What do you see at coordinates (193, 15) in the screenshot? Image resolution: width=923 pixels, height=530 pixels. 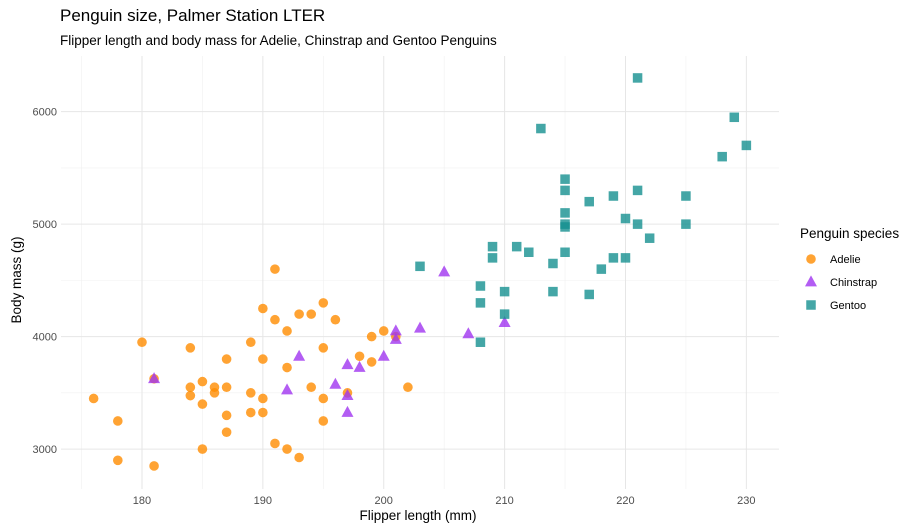 I see `chart-title: Penguin size, Palmer Station LTER` at bounding box center [193, 15].